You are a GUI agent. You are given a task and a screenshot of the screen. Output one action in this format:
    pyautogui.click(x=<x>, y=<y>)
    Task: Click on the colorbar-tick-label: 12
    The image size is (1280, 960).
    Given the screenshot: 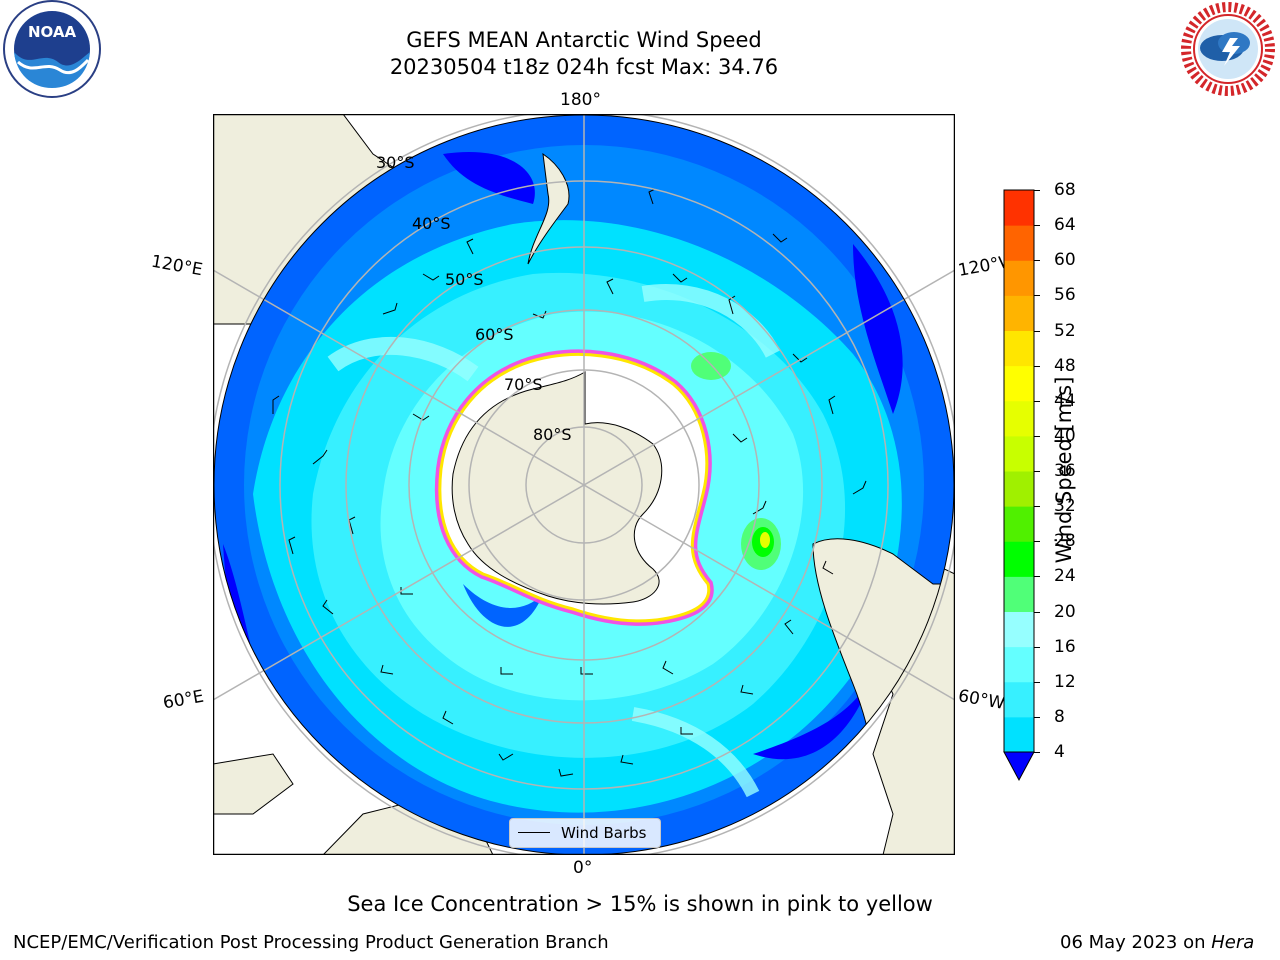 What is the action you would take?
    pyautogui.click(x=1065, y=681)
    